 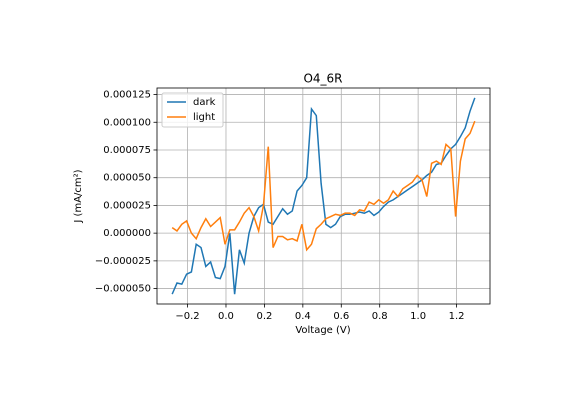 What do you see at coordinates (322, 79) in the screenshot?
I see `chart-title: O4_6R` at bounding box center [322, 79].